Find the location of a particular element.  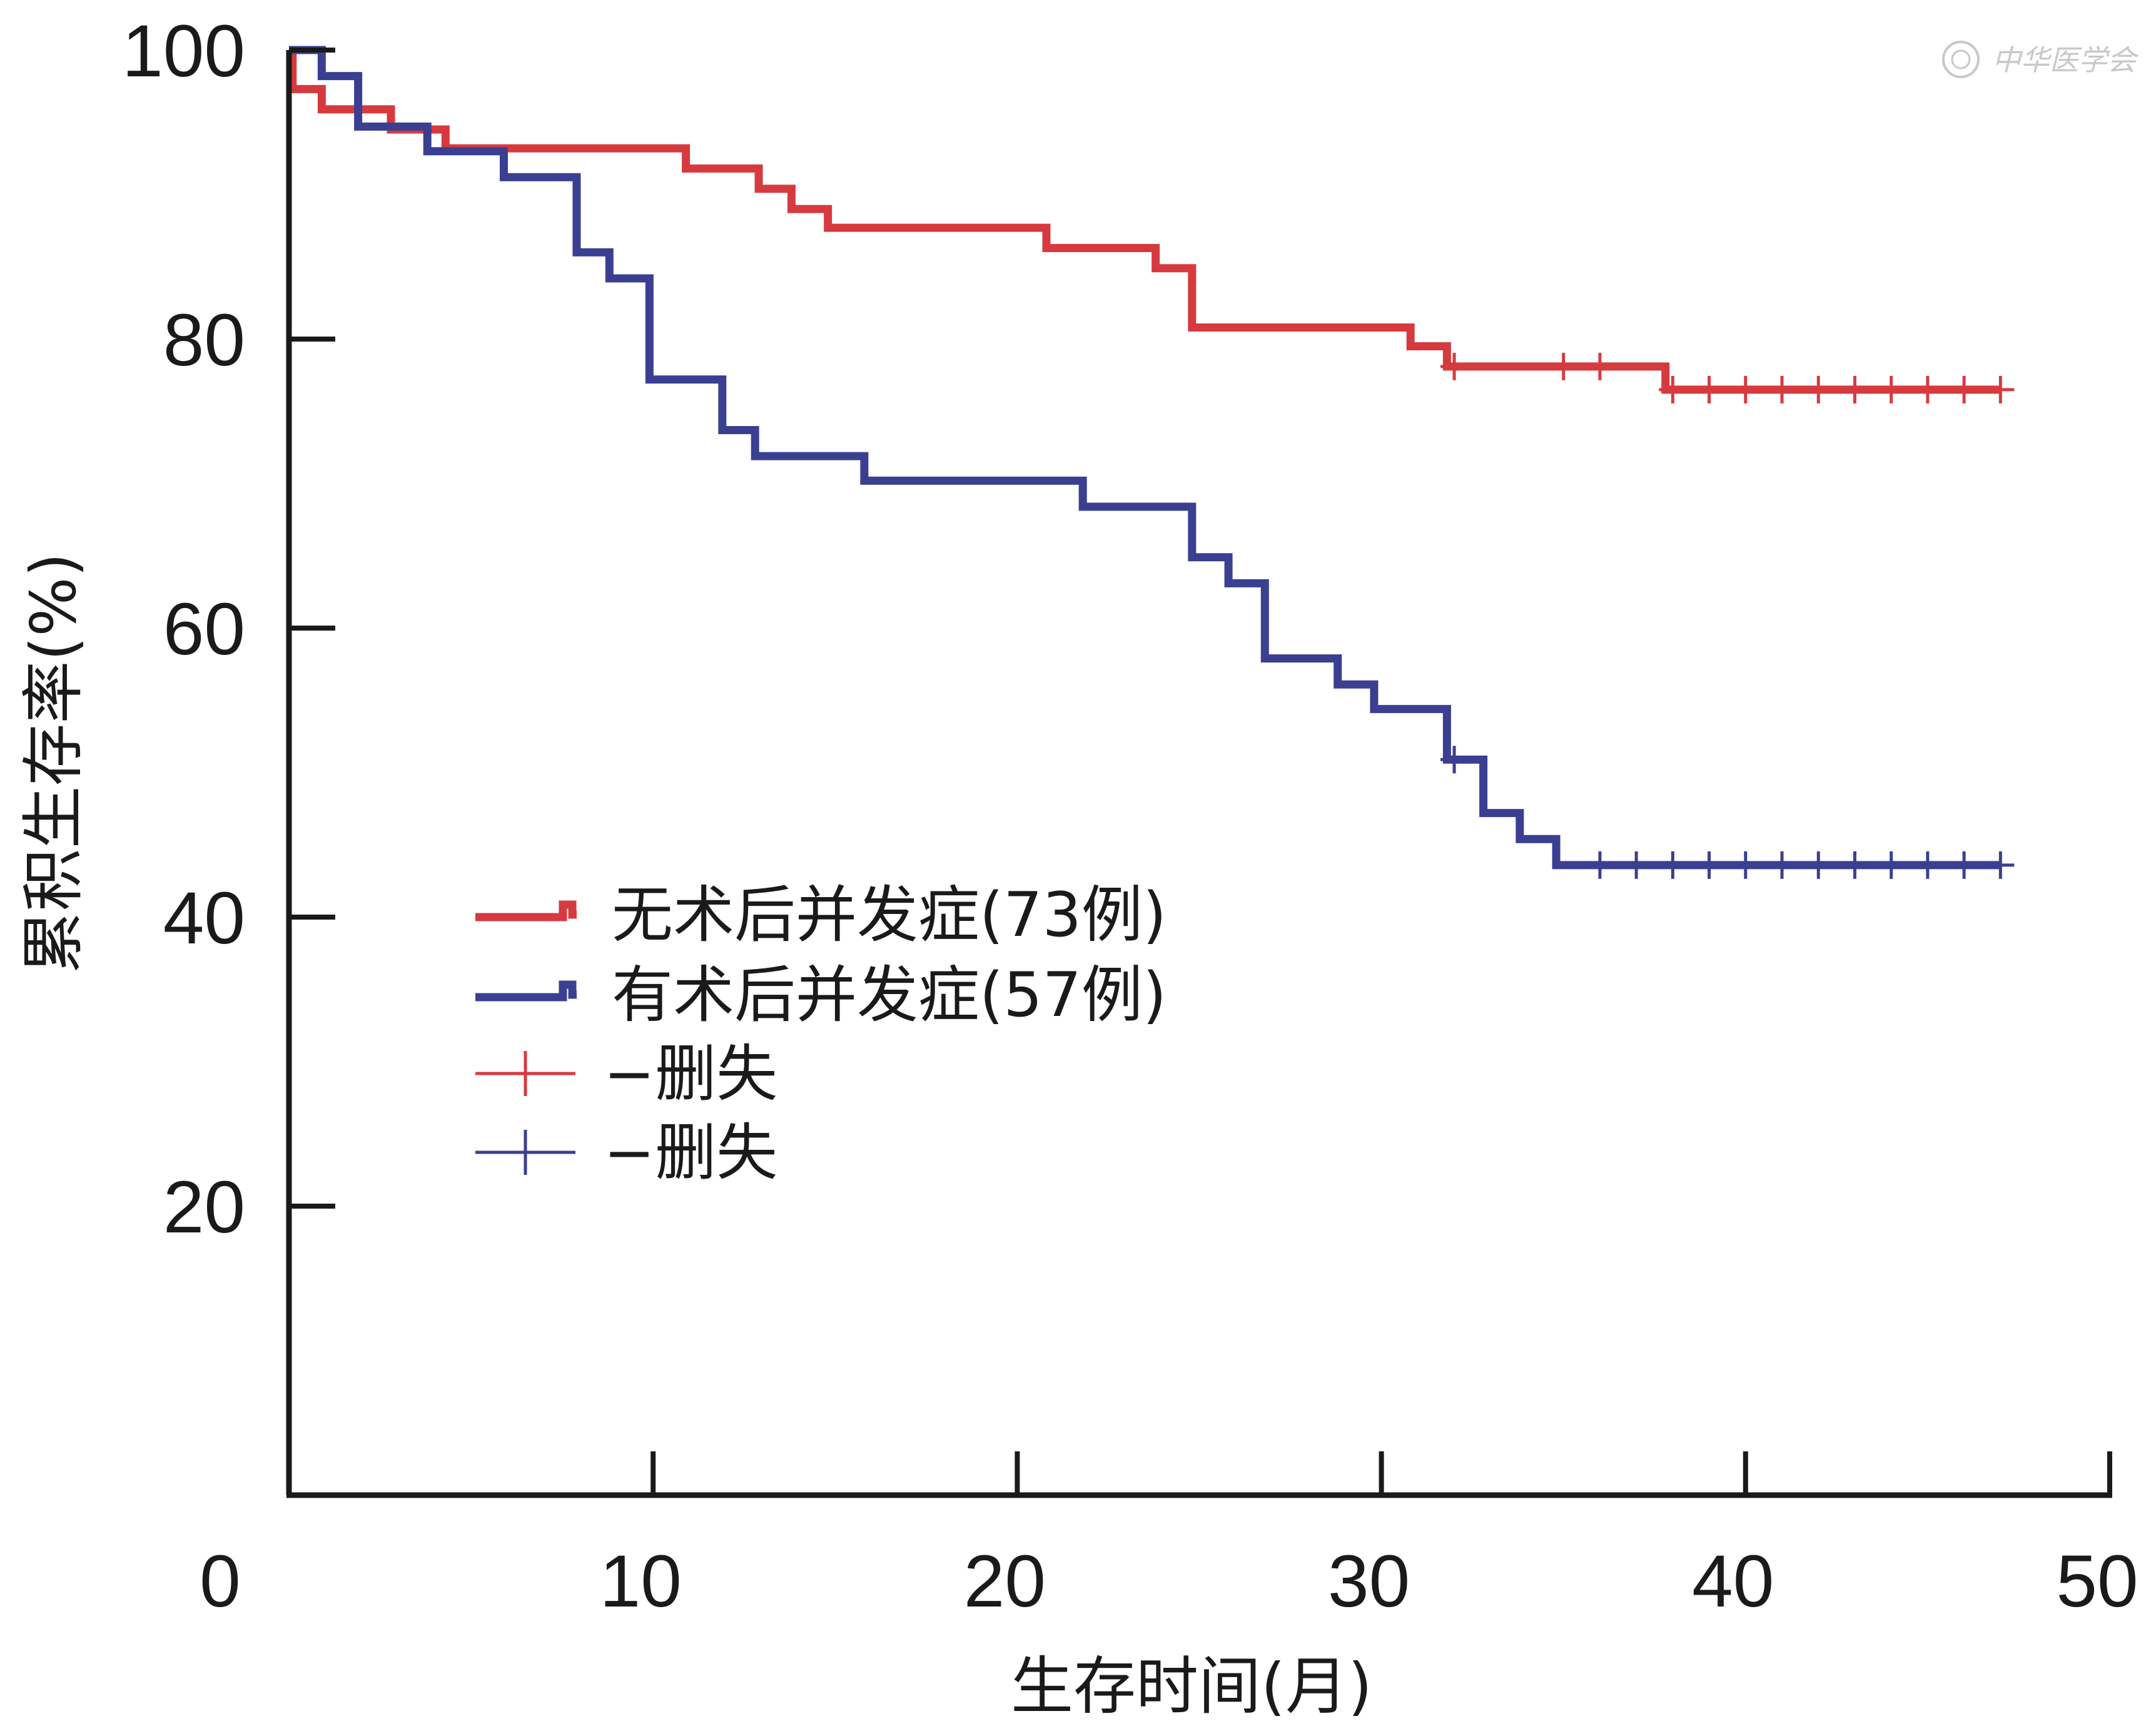

y-tick-label: 20 is located at coordinates (204, 1207).